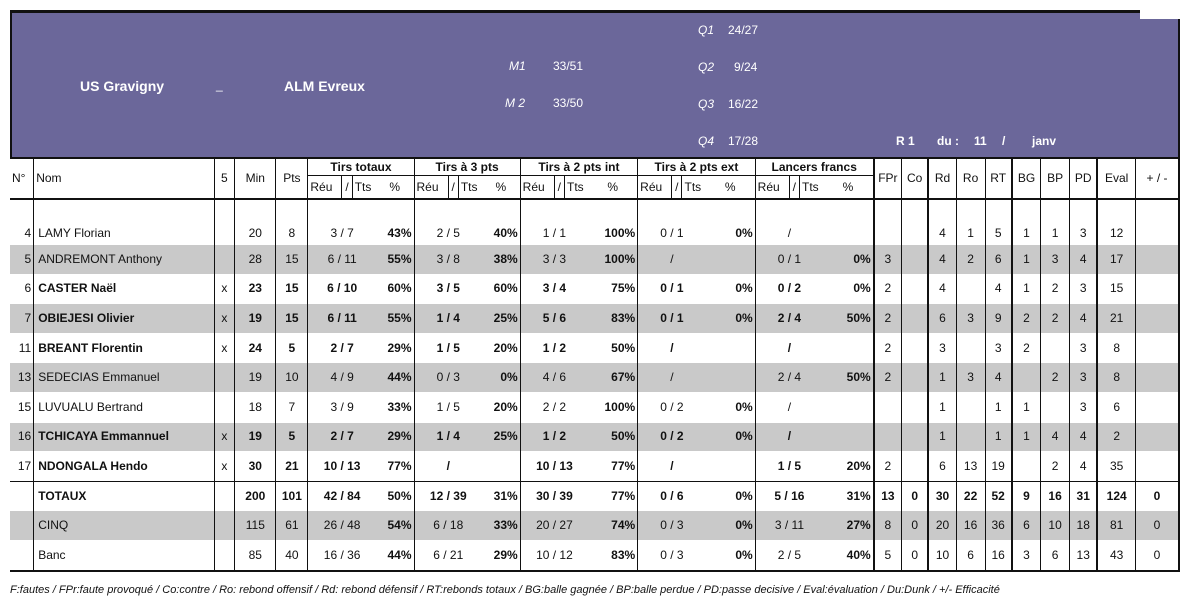 The image size is (1188, 605). Describe the element at coordinates (554, 407) in the screenshot. I see `shots-made-attempted: 2 / 2` at that location.